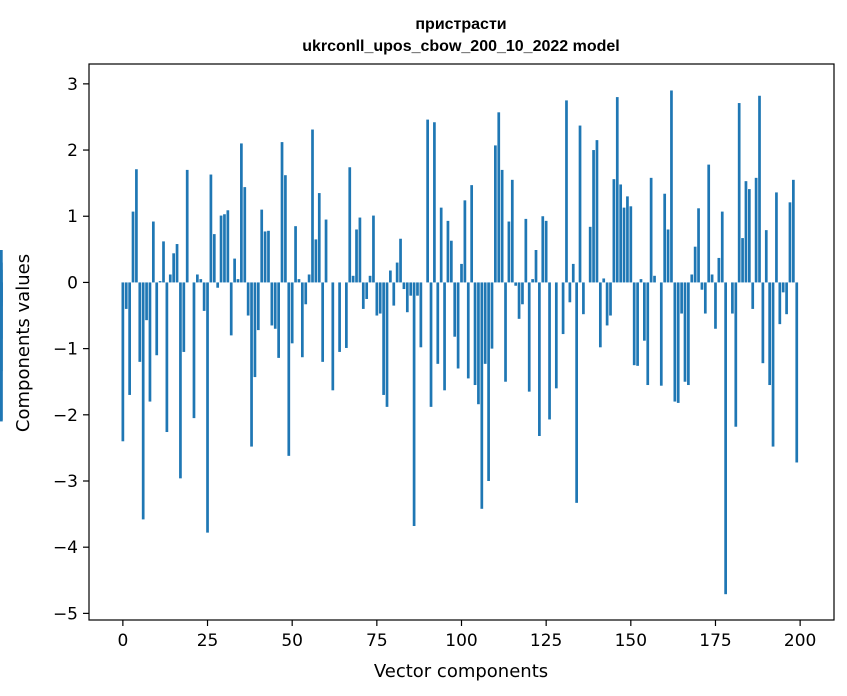 This screenshot has height=696, width=847. Describe the element at coordinates (122, 641) in the screenshot. I see `x-tick-label: 0` at that location.